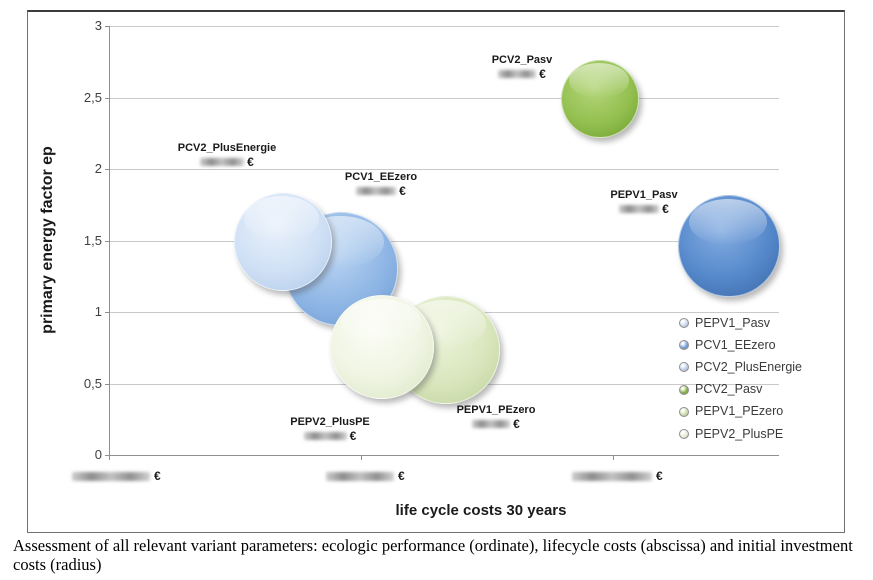  I want to click on y-axis-tick-label: 3, so click(98, 25).